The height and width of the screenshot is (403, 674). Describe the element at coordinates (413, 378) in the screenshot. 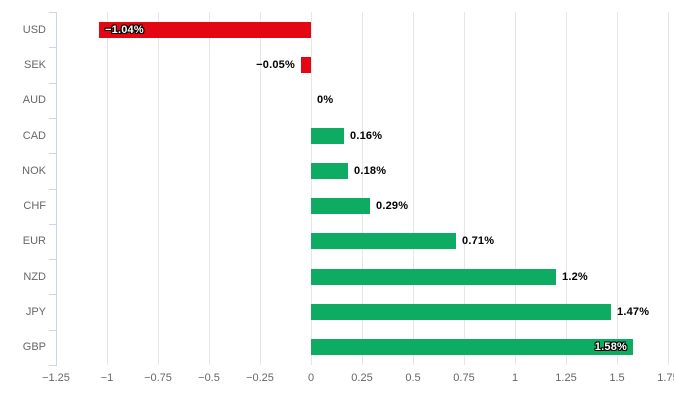

I see `x-axis-tick-label: 0.5` at that location.